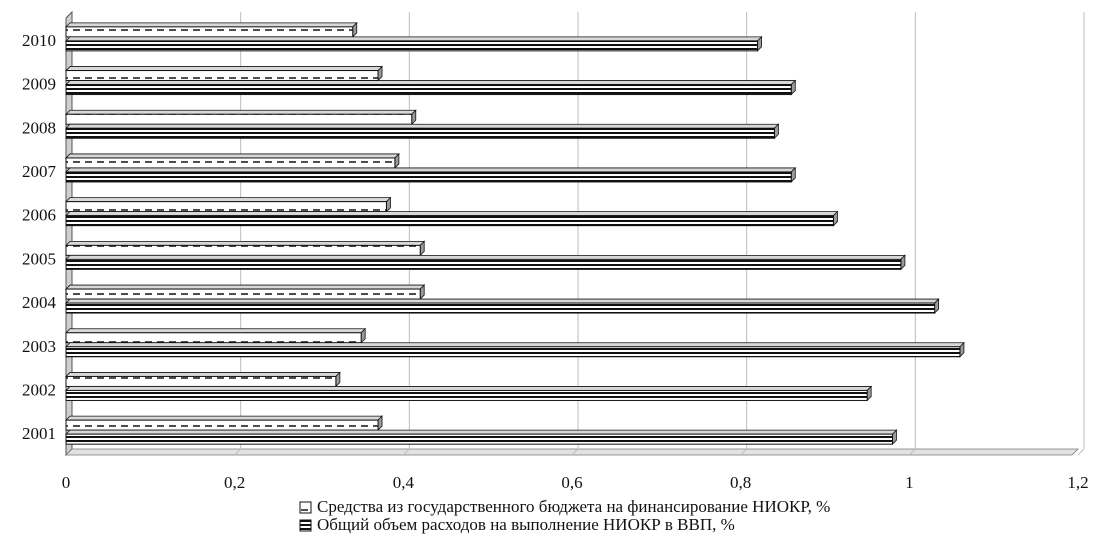 This screenshot has height=547, width=1093. What do you see at coordinates (39, 171) in the screenshot?
I see `y-category-label: 2007` at bounding box center [39, 171].